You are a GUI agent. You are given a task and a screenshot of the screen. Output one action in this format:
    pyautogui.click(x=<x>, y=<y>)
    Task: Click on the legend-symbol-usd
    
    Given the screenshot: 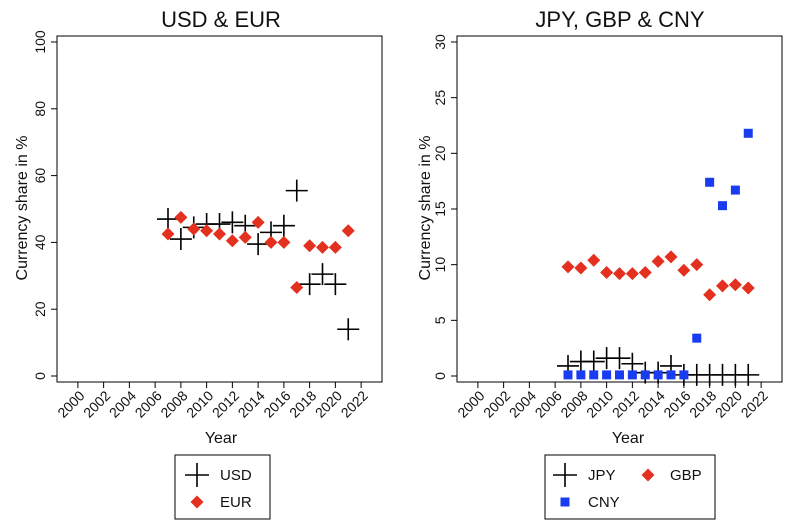 What is the action you would take?
    pyautogui.click(x=197, y=475)
    